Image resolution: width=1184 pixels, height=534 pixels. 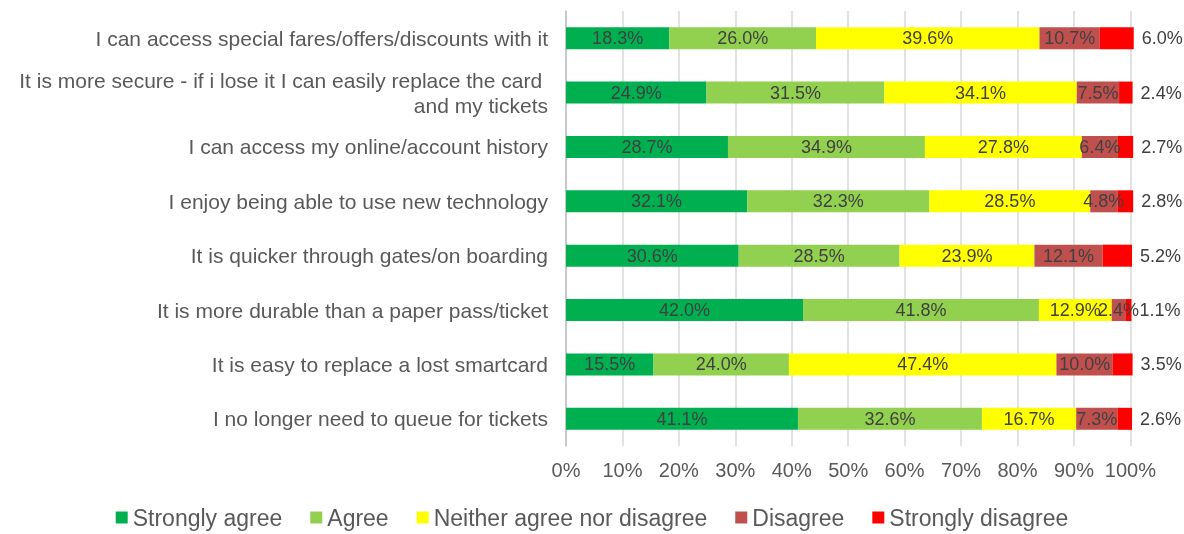 What do you see at coordinates (610, 364) in the screenshot?
I see `data-label: 15.5%` at bounding box center [610, 364].